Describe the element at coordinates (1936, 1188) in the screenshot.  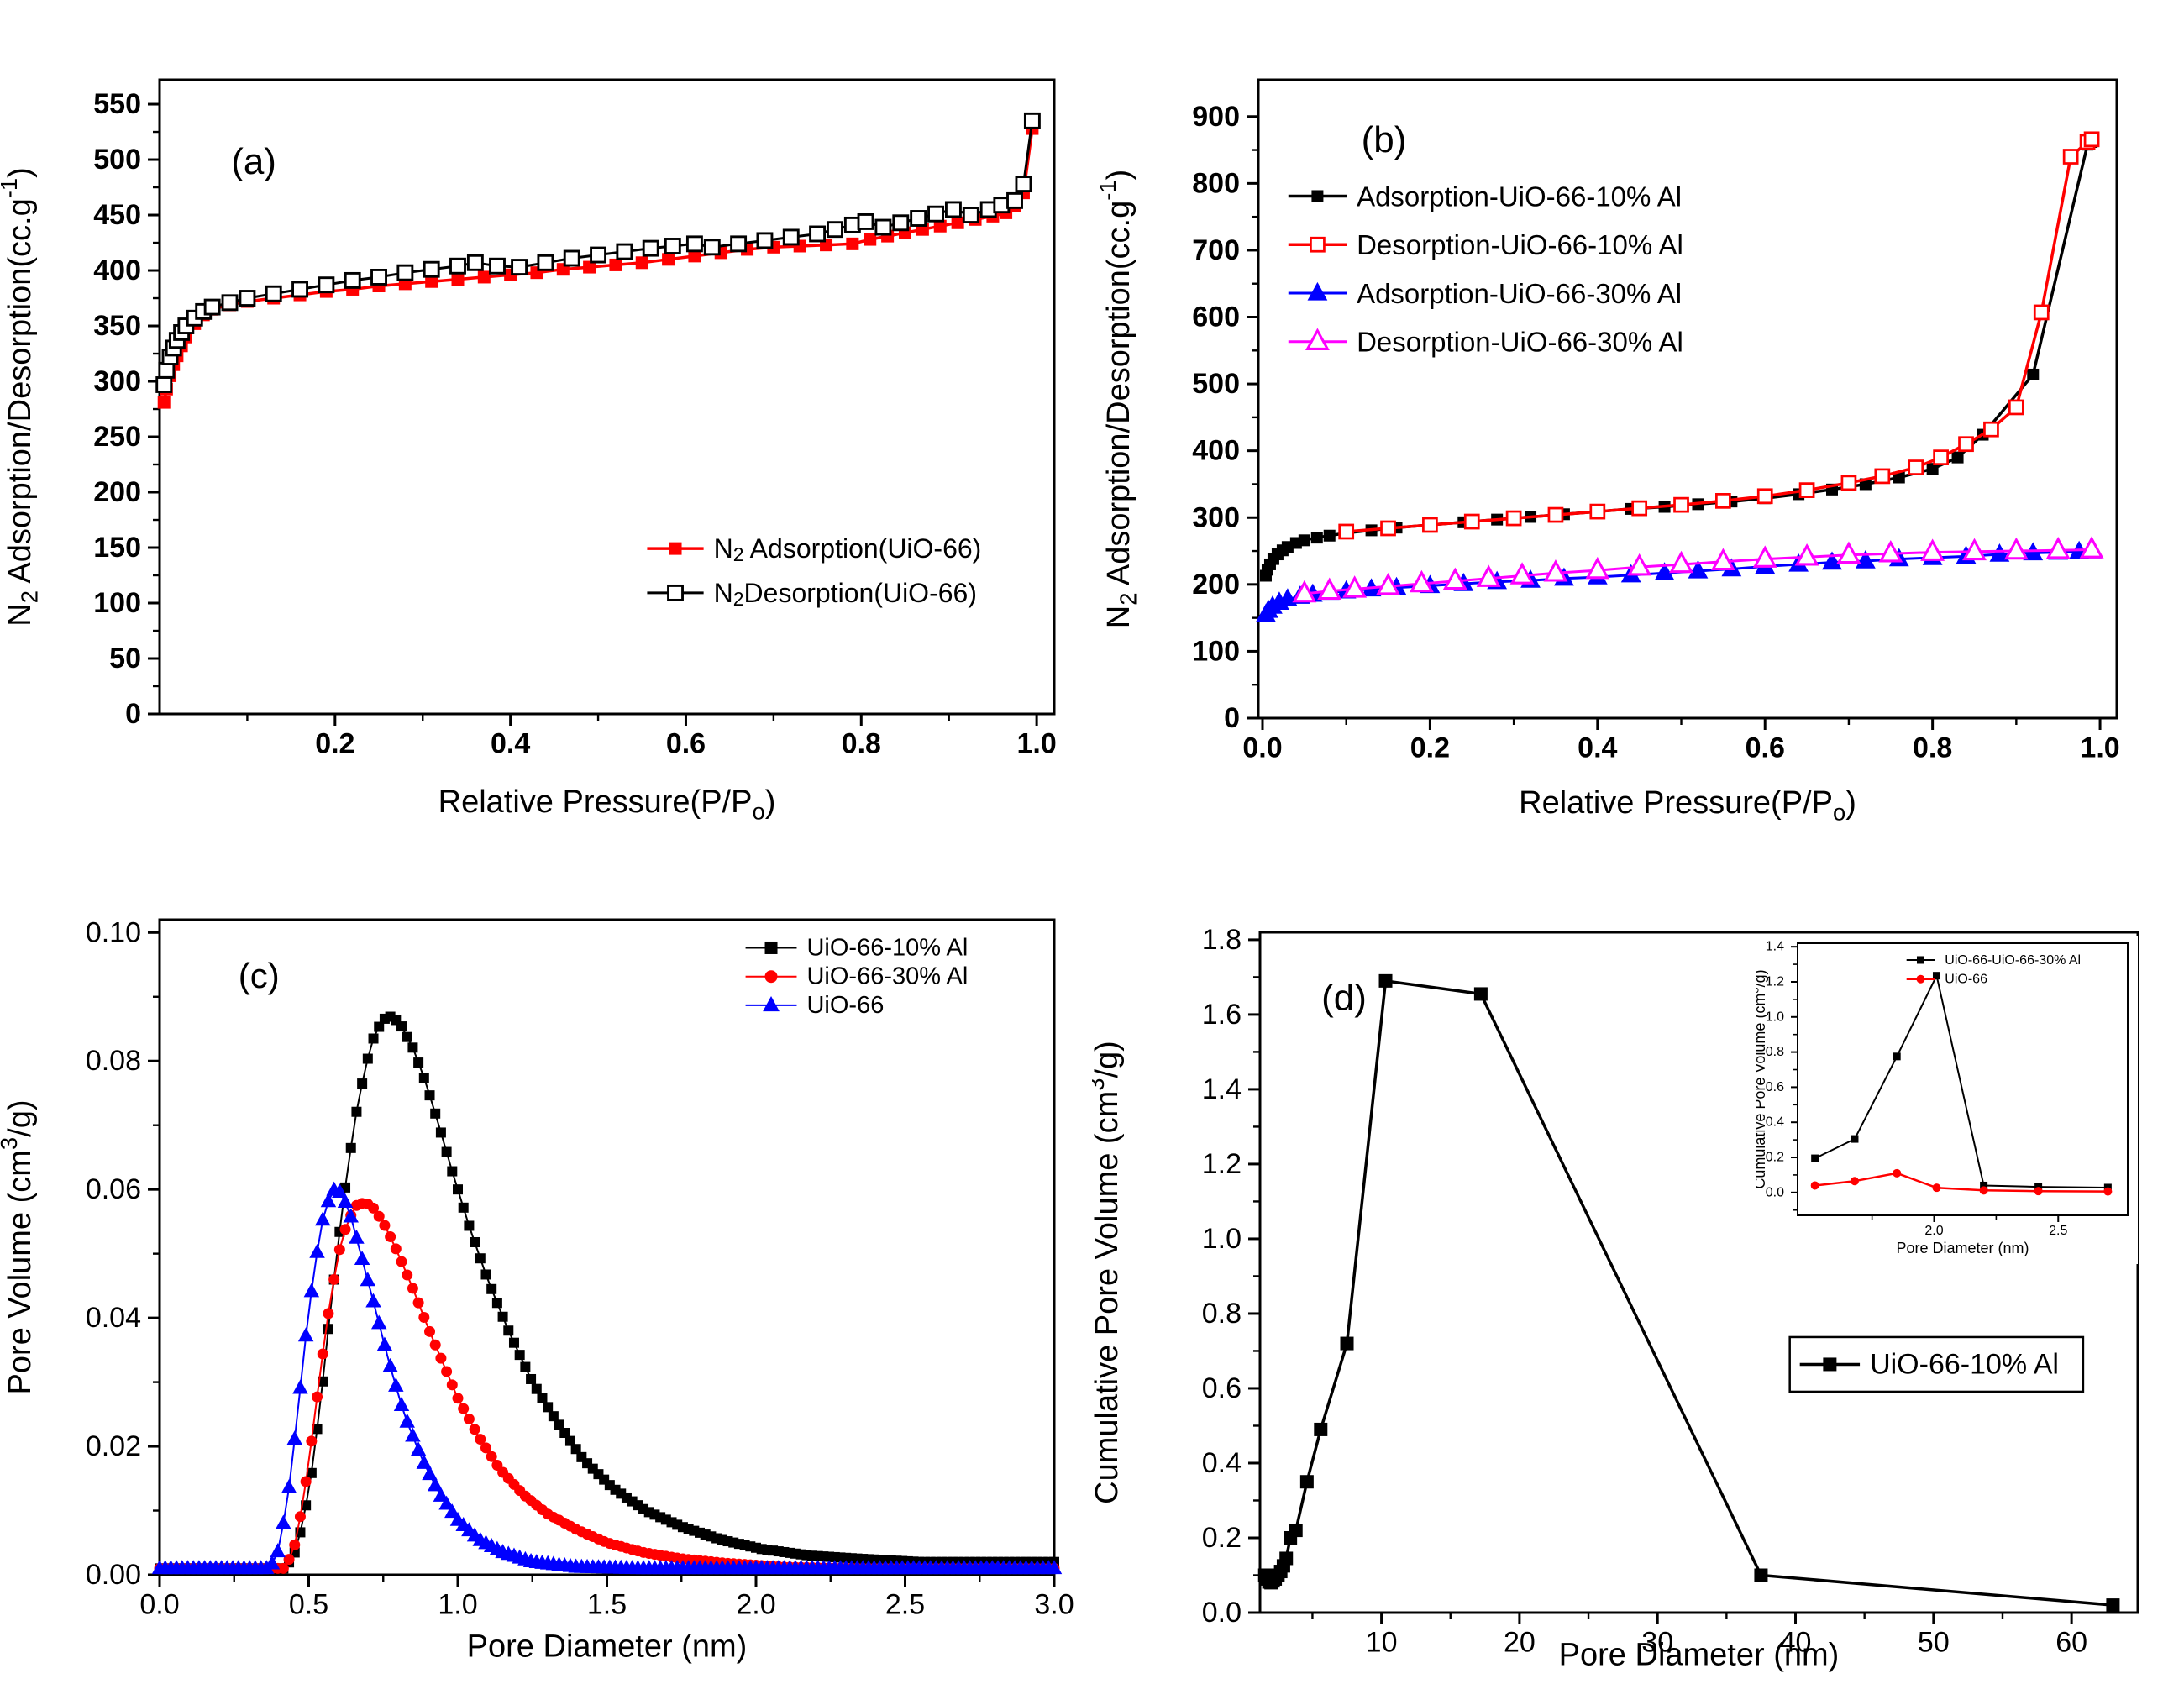
I see `series-marker-uio66-inset` at that location.